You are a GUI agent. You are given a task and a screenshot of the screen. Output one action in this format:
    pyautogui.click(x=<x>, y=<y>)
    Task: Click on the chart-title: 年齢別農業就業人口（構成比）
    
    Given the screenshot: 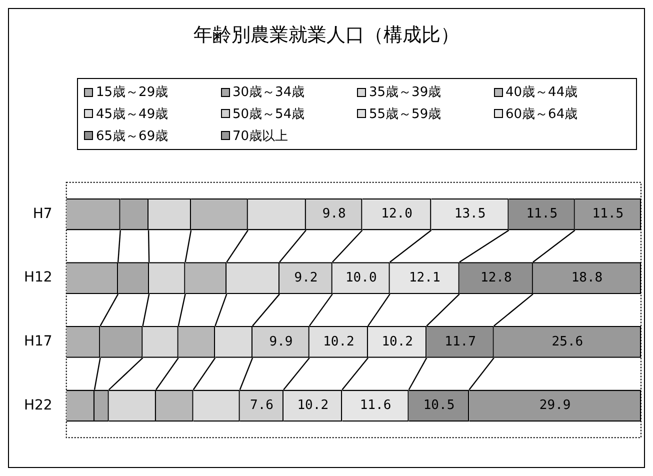 What is the action you would take?
    pyautogui.click(x=326, y=35)
    